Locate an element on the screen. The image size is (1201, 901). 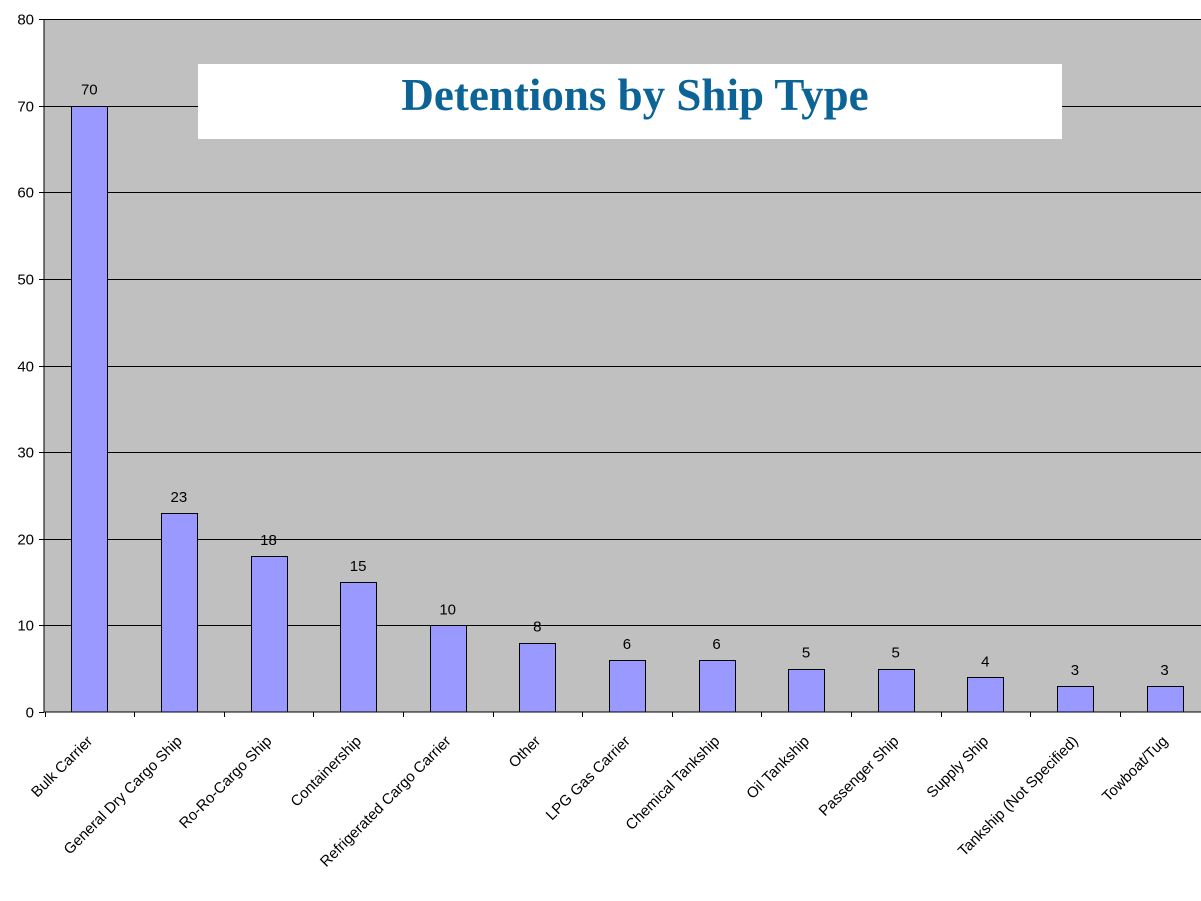
y-tick-label: 0 is located at coordinates (30, 713).